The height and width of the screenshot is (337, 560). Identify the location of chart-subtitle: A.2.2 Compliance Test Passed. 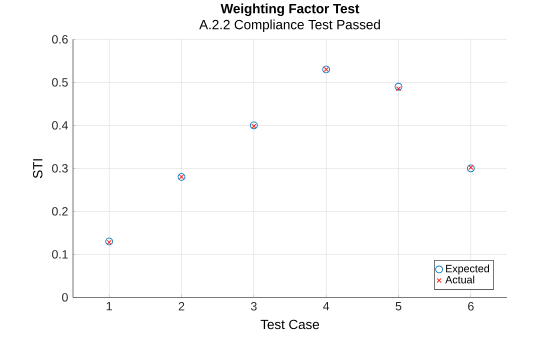
(289, 26).